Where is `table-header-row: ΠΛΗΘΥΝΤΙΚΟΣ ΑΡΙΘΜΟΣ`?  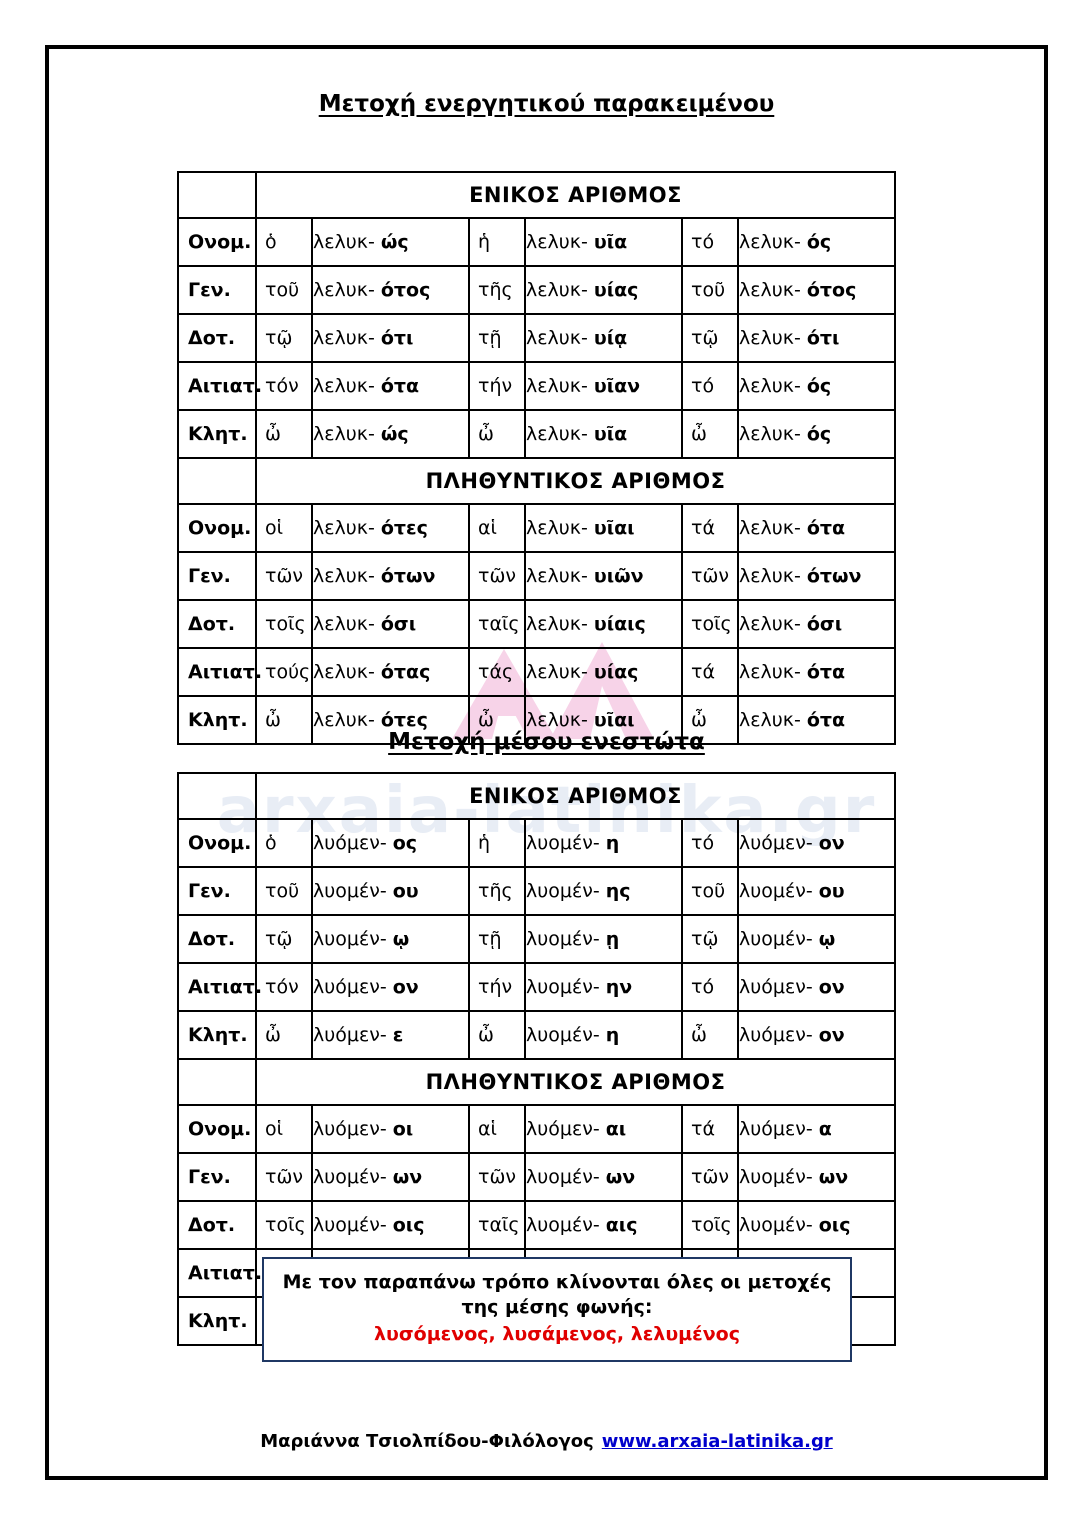 table-header-row: ΠΛΗΘΥΝΤΙΚΟΣ ΑΡΙΘΜΟΣ is located at coordinates (537, 481).